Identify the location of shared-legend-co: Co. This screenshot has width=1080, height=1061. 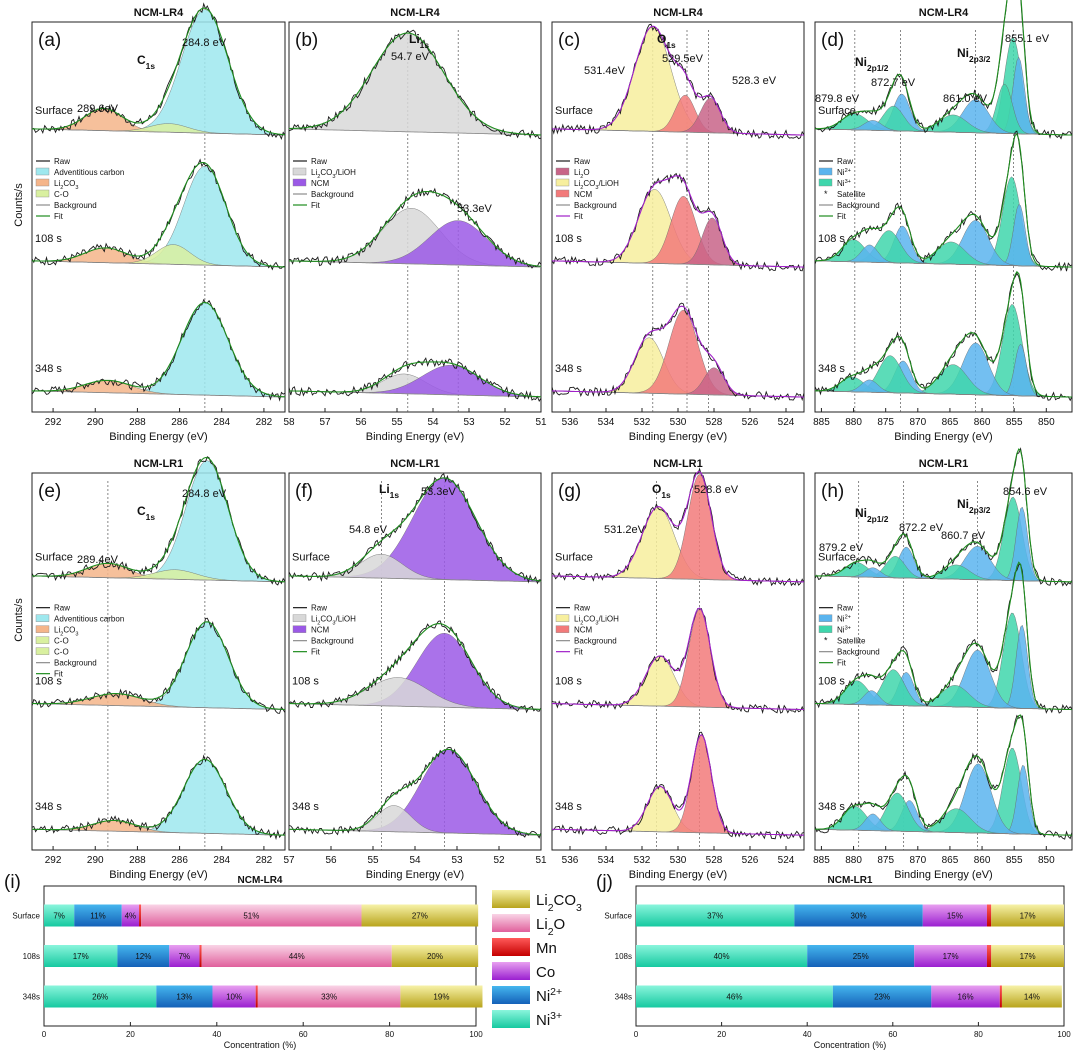
(545, 972).